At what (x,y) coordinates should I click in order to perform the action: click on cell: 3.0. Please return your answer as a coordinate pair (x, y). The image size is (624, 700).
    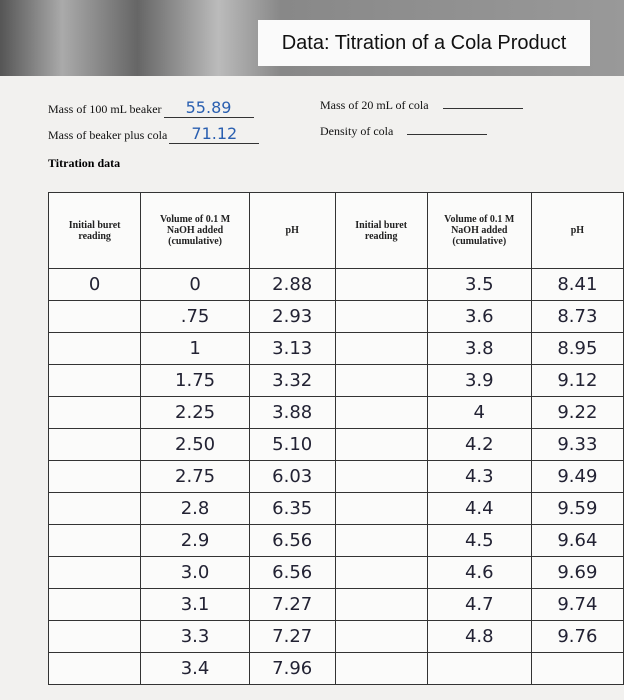
    Looking at the image, I should click on (195, 572).